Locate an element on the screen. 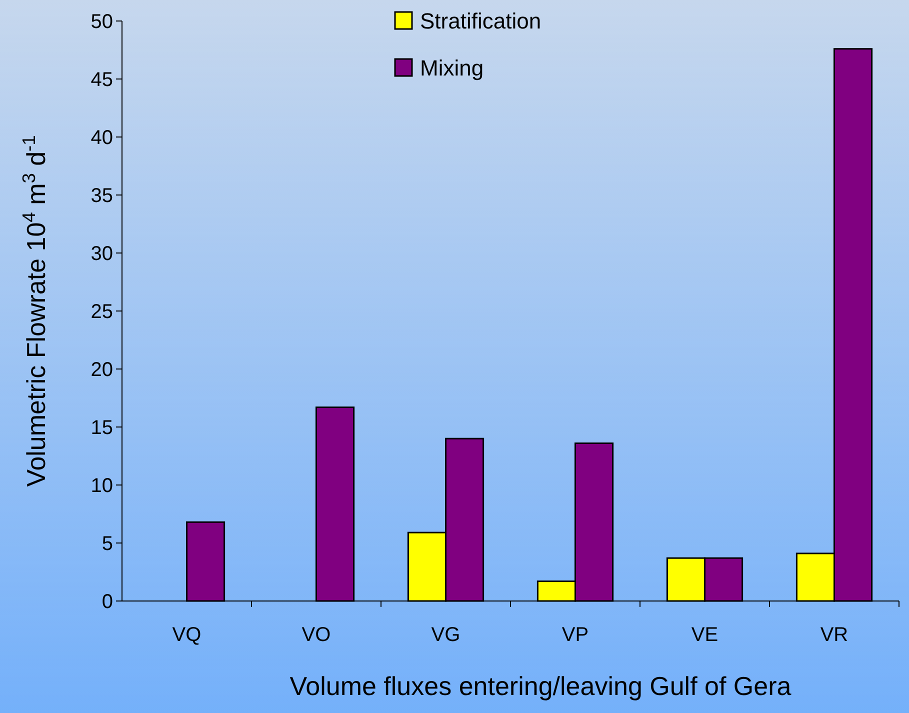  y-tick-label: 5 is located at coordinates (107, 544).